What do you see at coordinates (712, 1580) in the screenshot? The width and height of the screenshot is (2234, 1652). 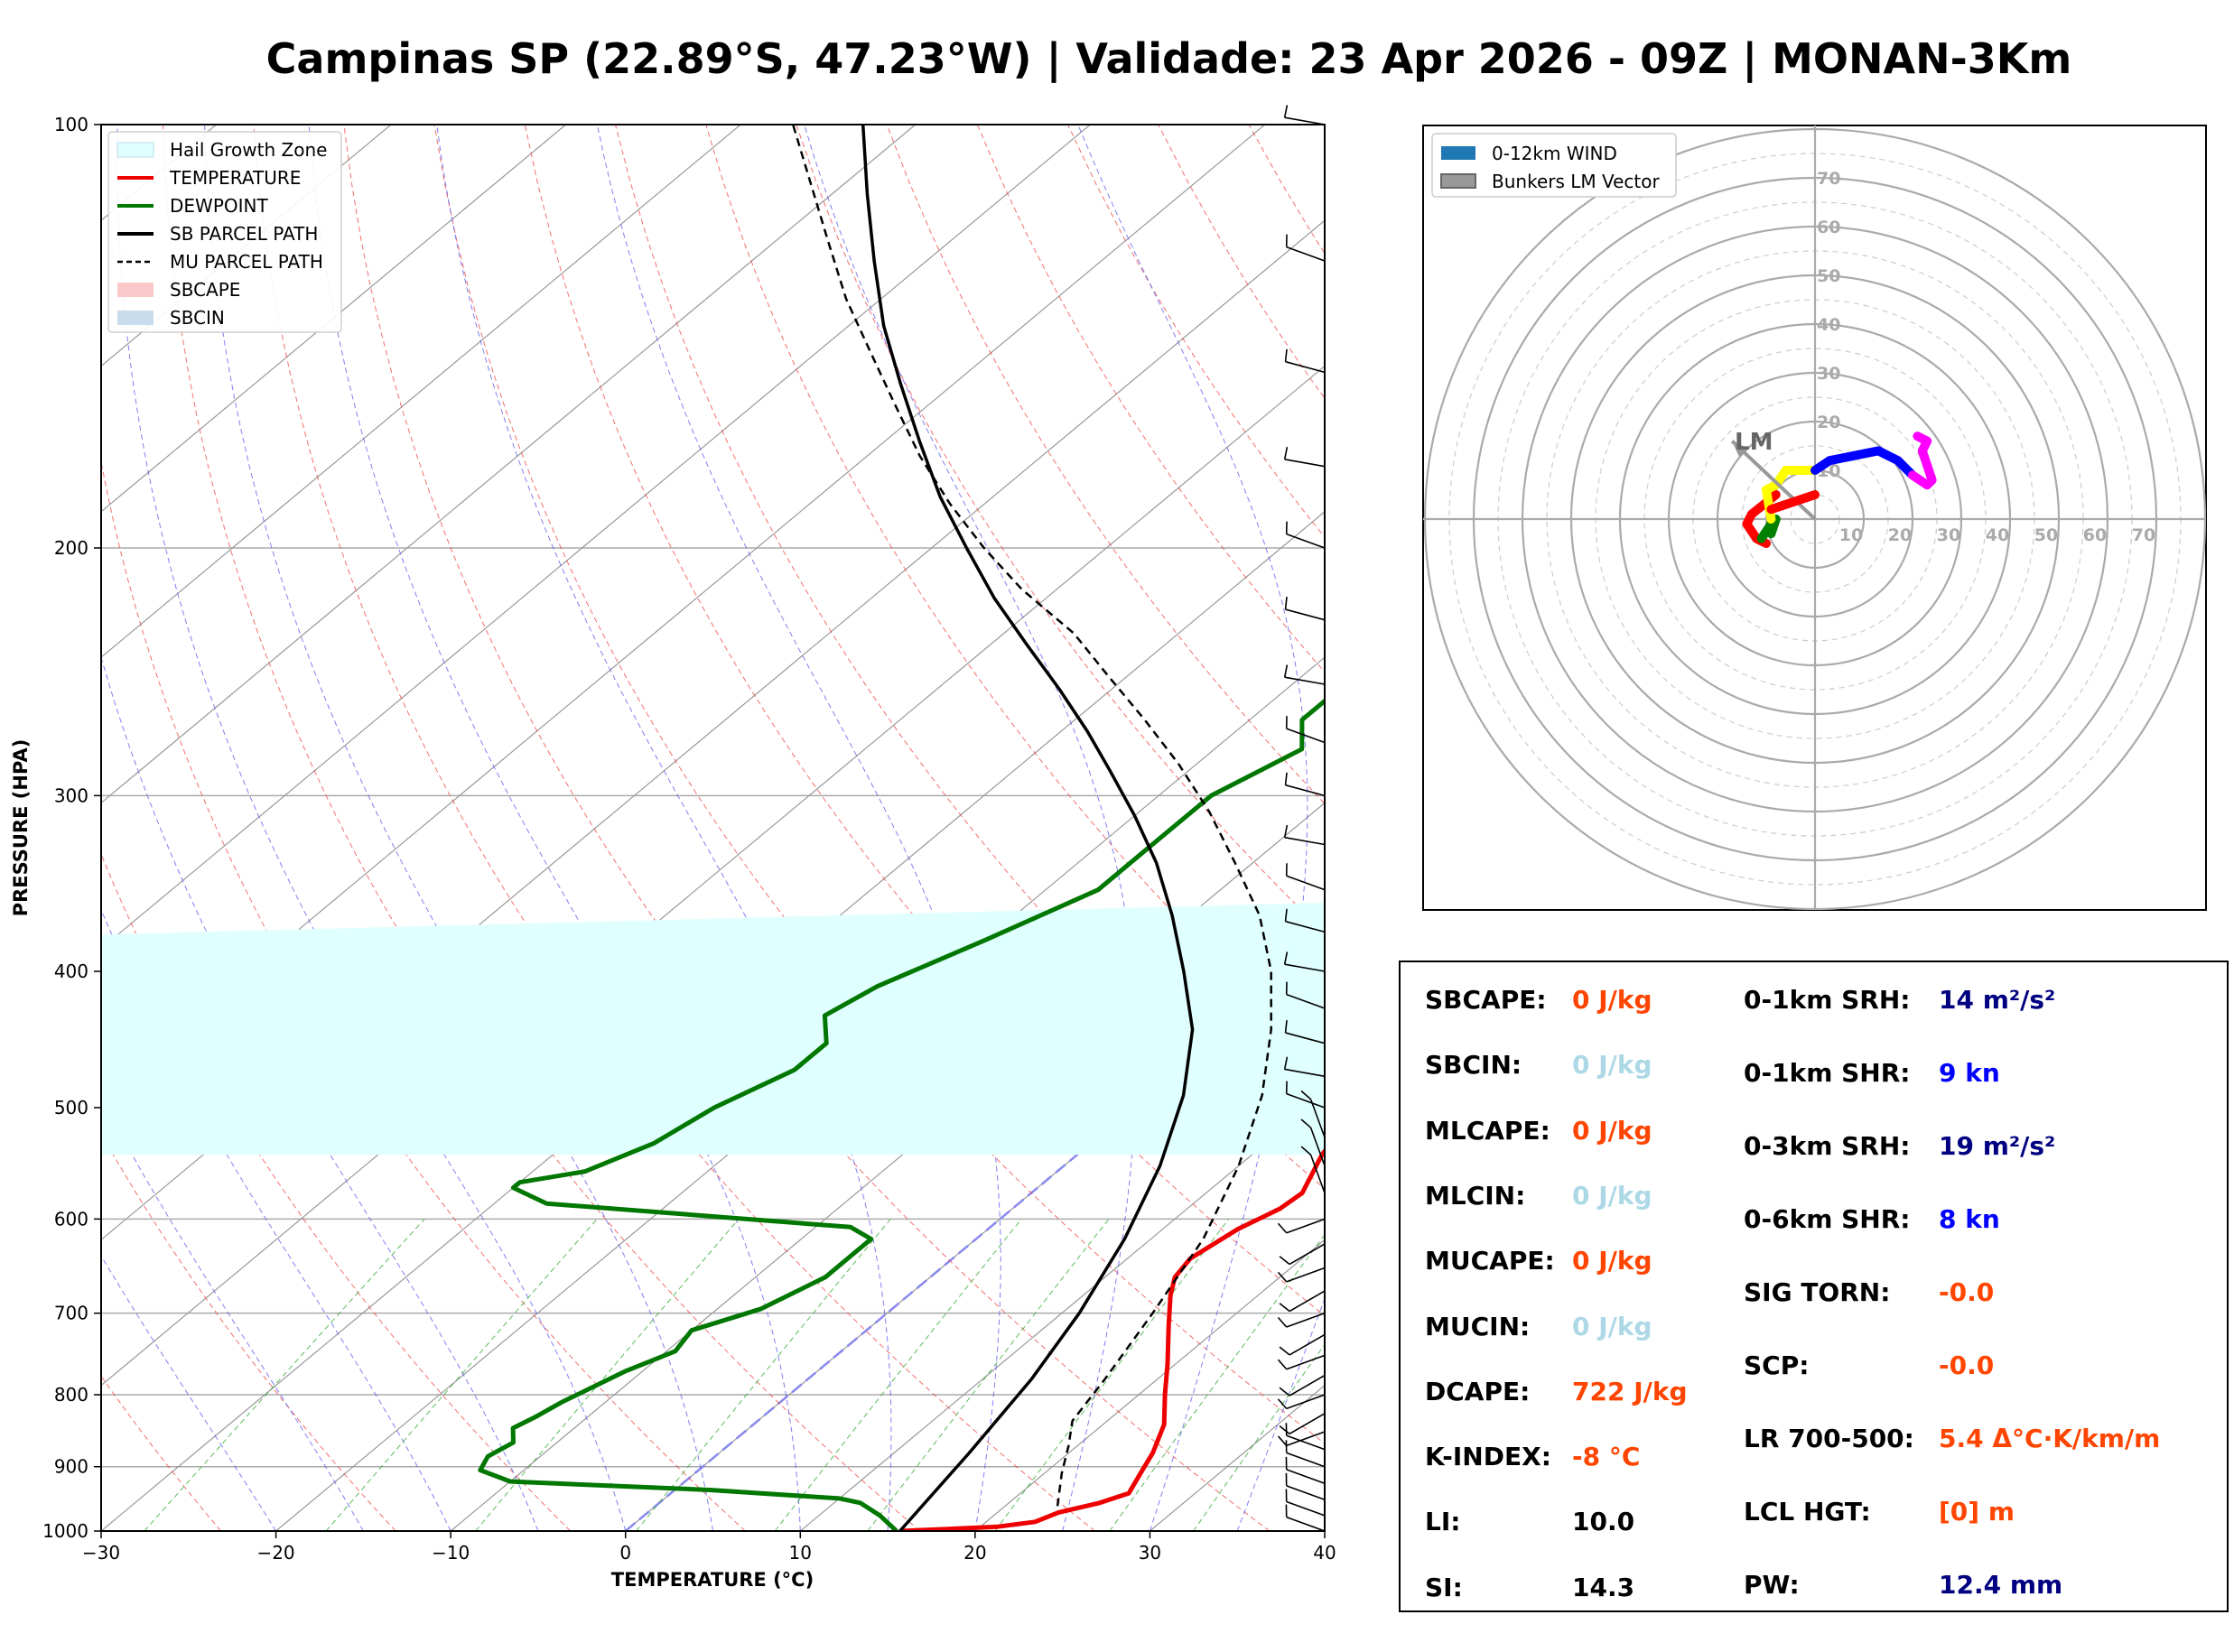 I see `x-axis-label: TEMPERATURE (°C)` at bounding box center [712, 1580].